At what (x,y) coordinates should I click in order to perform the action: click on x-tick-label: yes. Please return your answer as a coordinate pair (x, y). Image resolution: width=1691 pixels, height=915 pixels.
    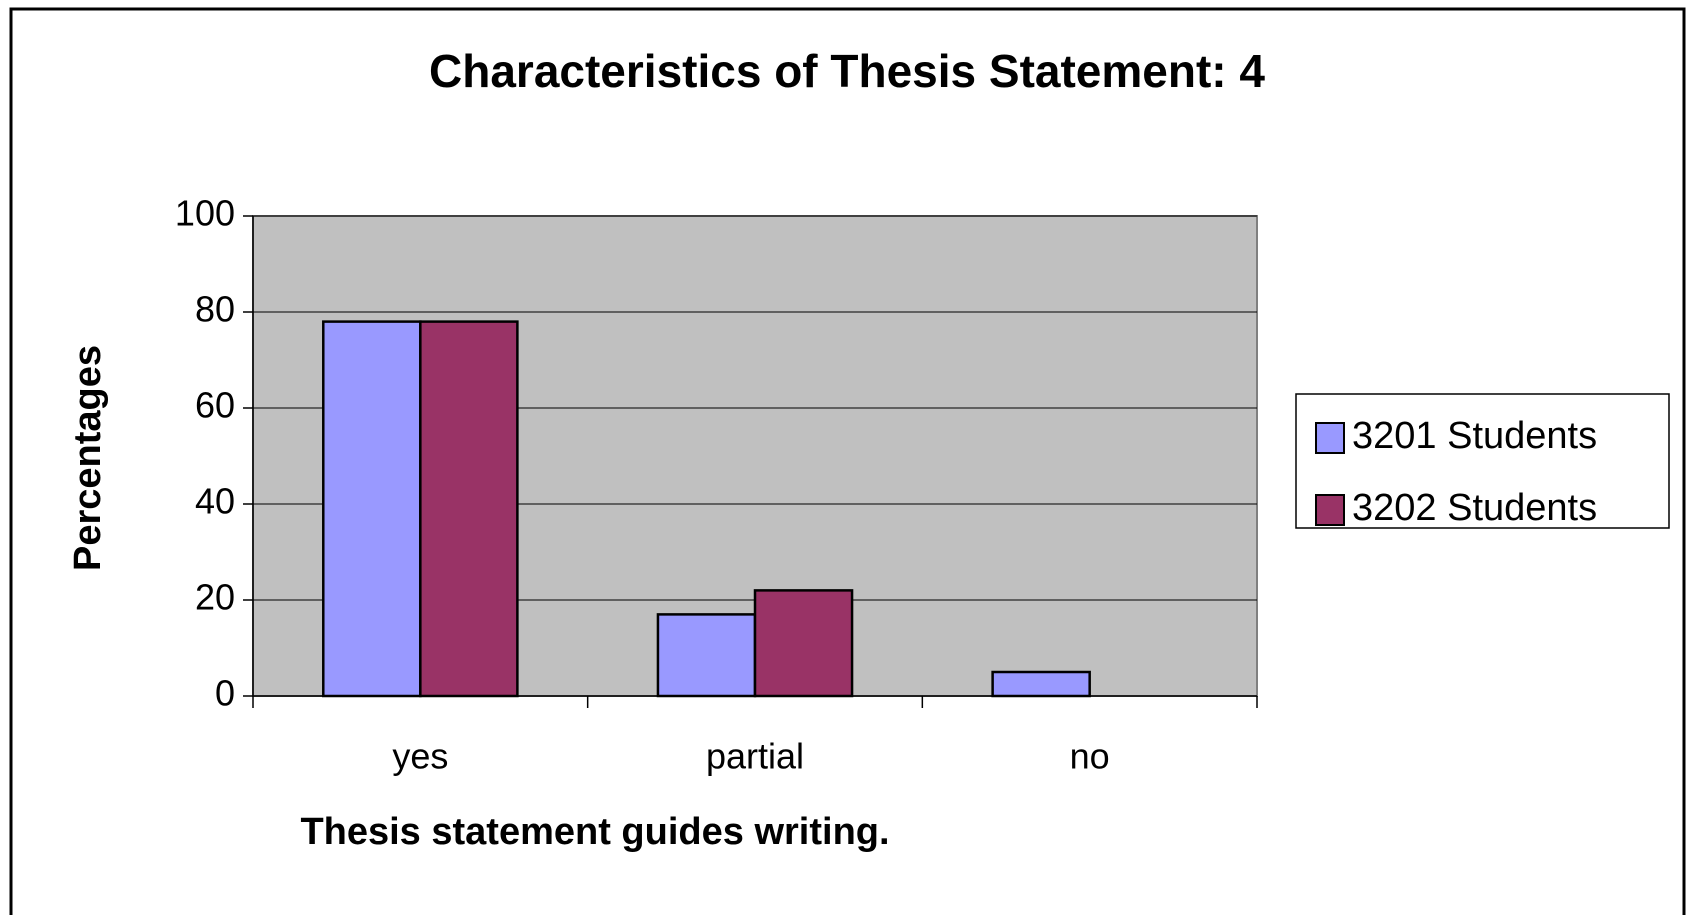
    Looking at the image, I should click on (420, 756).